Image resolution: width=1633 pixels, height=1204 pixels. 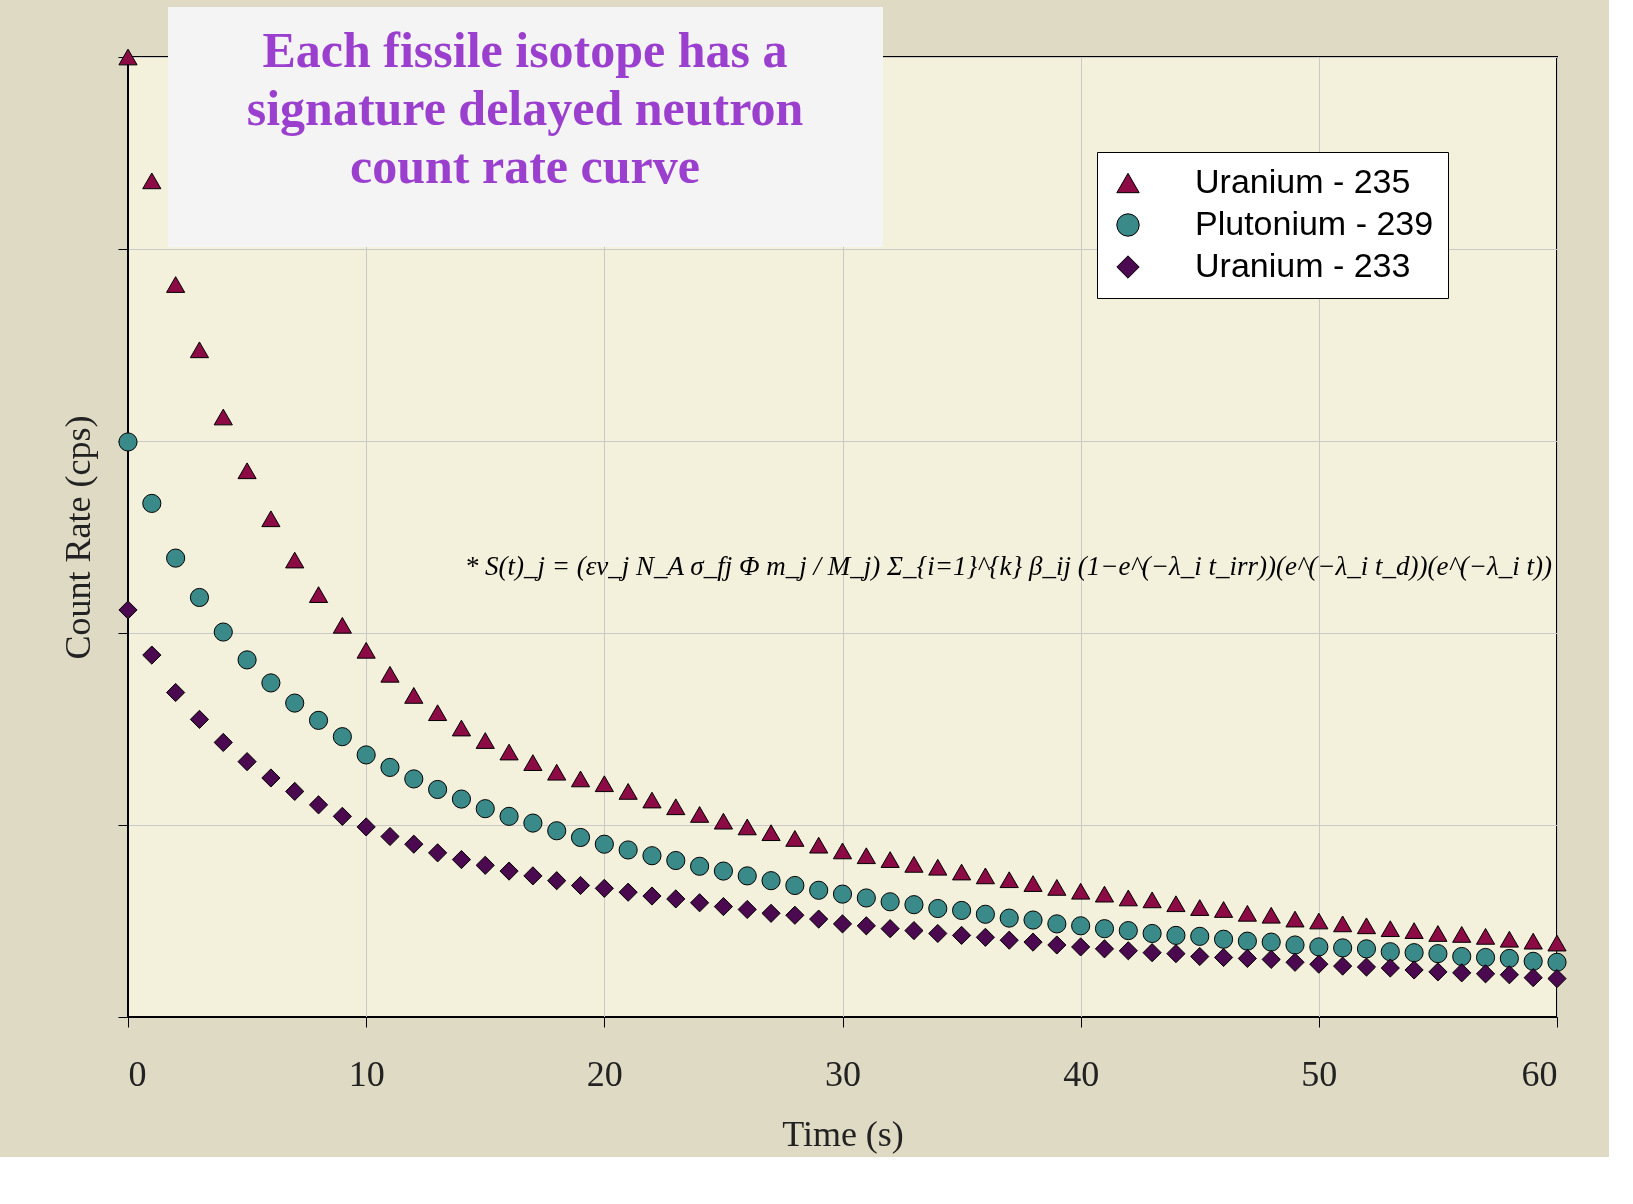 I want to click on annotation: * S(t)_j = (εν_j N_A σ_fj Φ m_j / M_j) Σ_{i=1}^{k} β_ij (1−e^(−λ_i t_irr))(e^(−λ_i t_d))(e^(−λ_i t)), so click(x=1008, y=566).